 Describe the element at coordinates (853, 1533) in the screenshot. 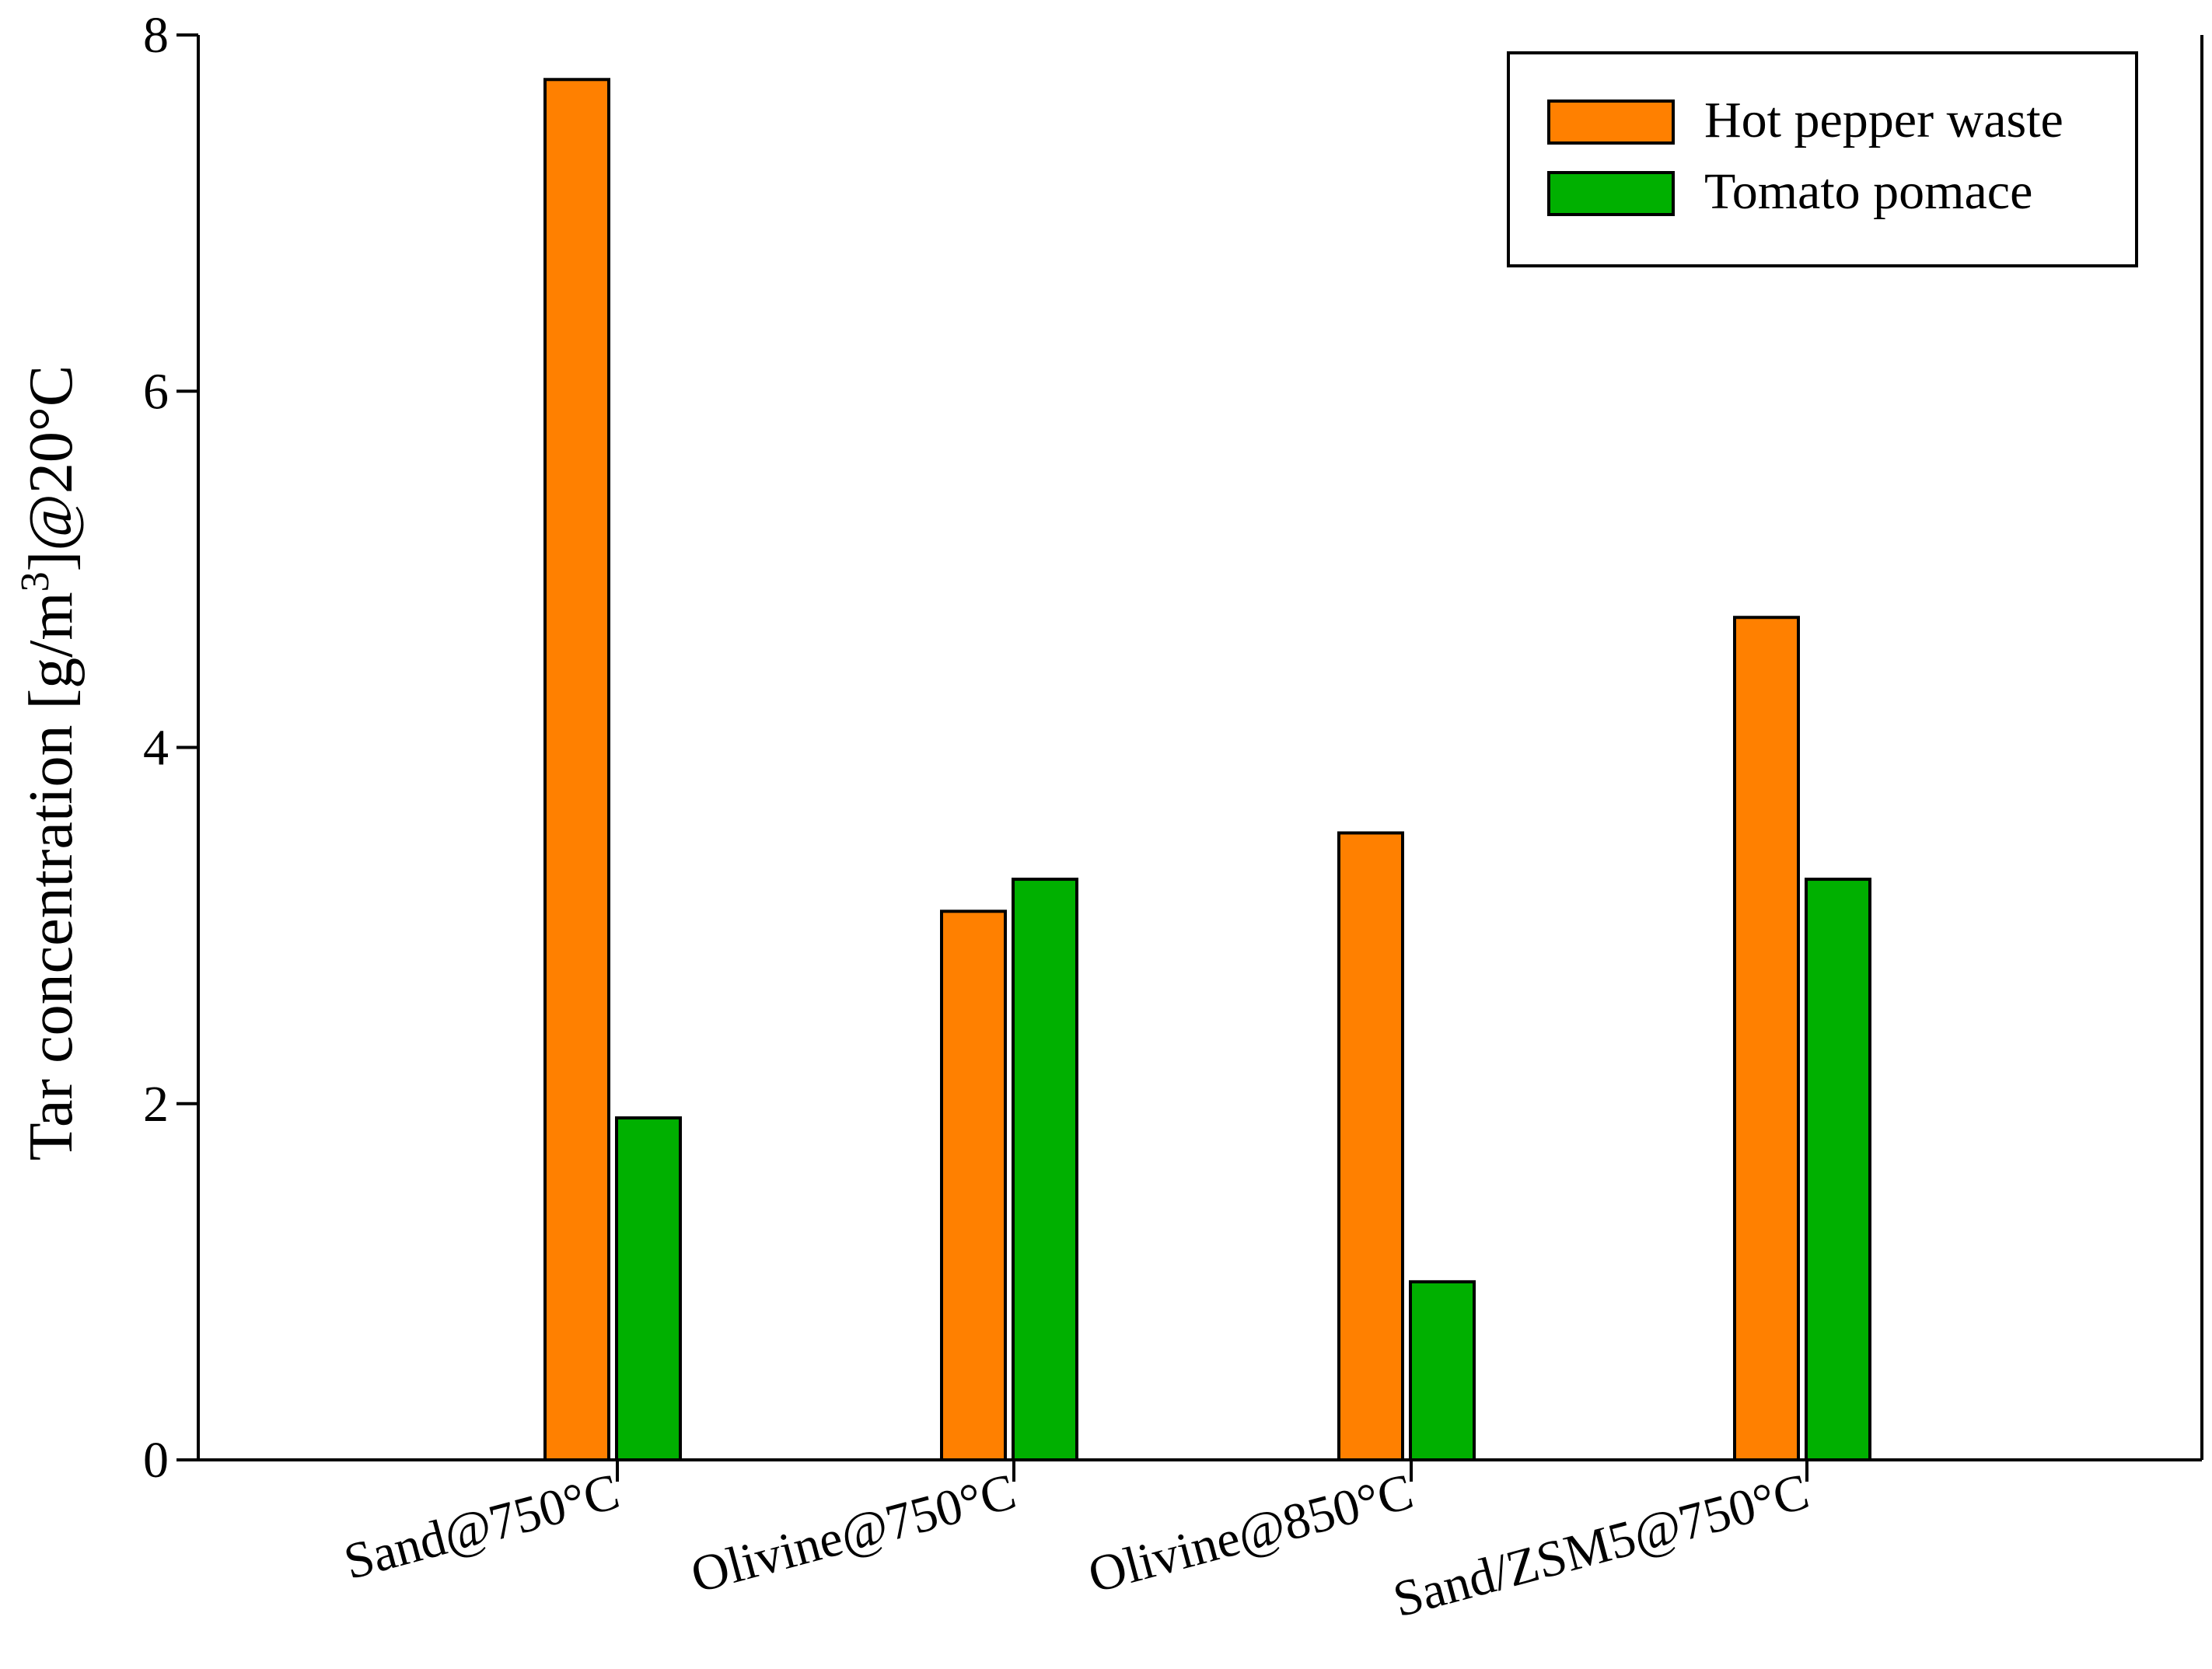

I see `x-tick-label: Olivine@750°C` at that location.